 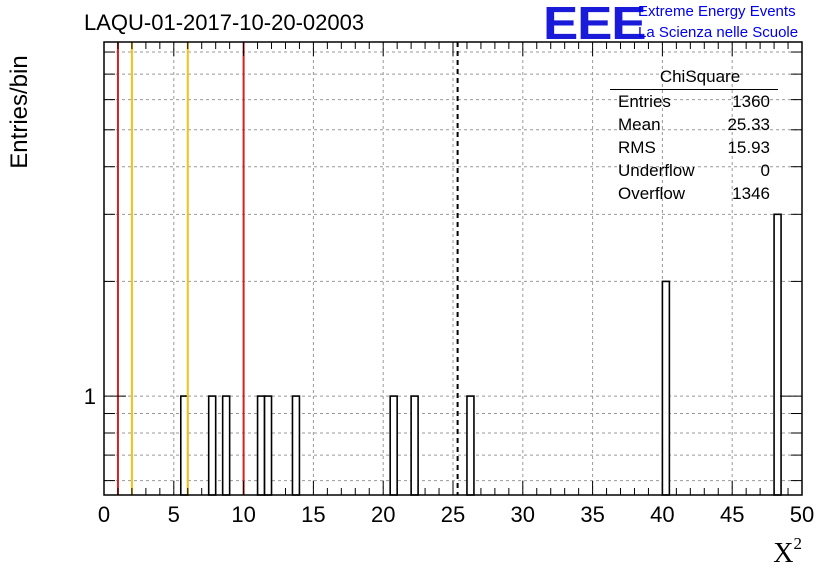 I want to click on eee-logo: EEE, so click(x=595, y=24).